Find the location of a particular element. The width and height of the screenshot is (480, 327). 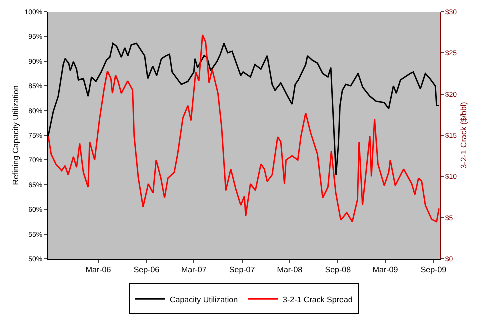

x-tick-label: Mar-07 is located at coordinates (194, 270).